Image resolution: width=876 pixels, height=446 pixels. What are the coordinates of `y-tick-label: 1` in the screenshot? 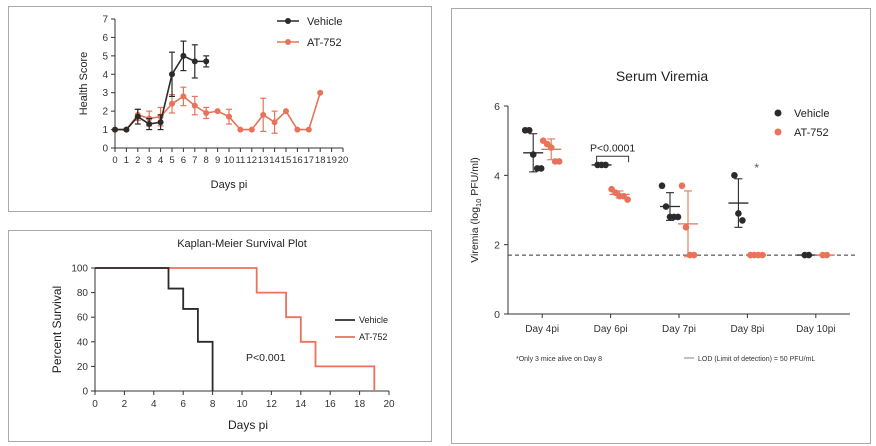 It's located at (105, 130).